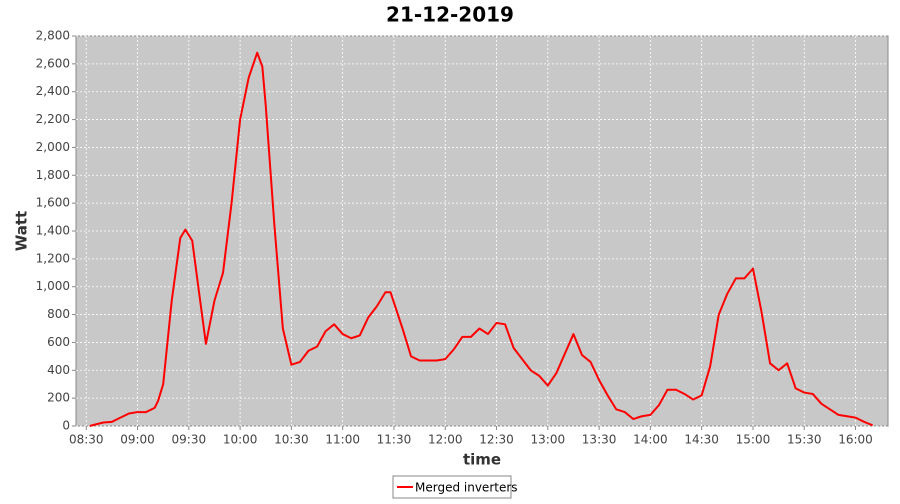 This screenshot has width=900, height=504. I want to click on y-tick-label: 0, so click(66, 426).